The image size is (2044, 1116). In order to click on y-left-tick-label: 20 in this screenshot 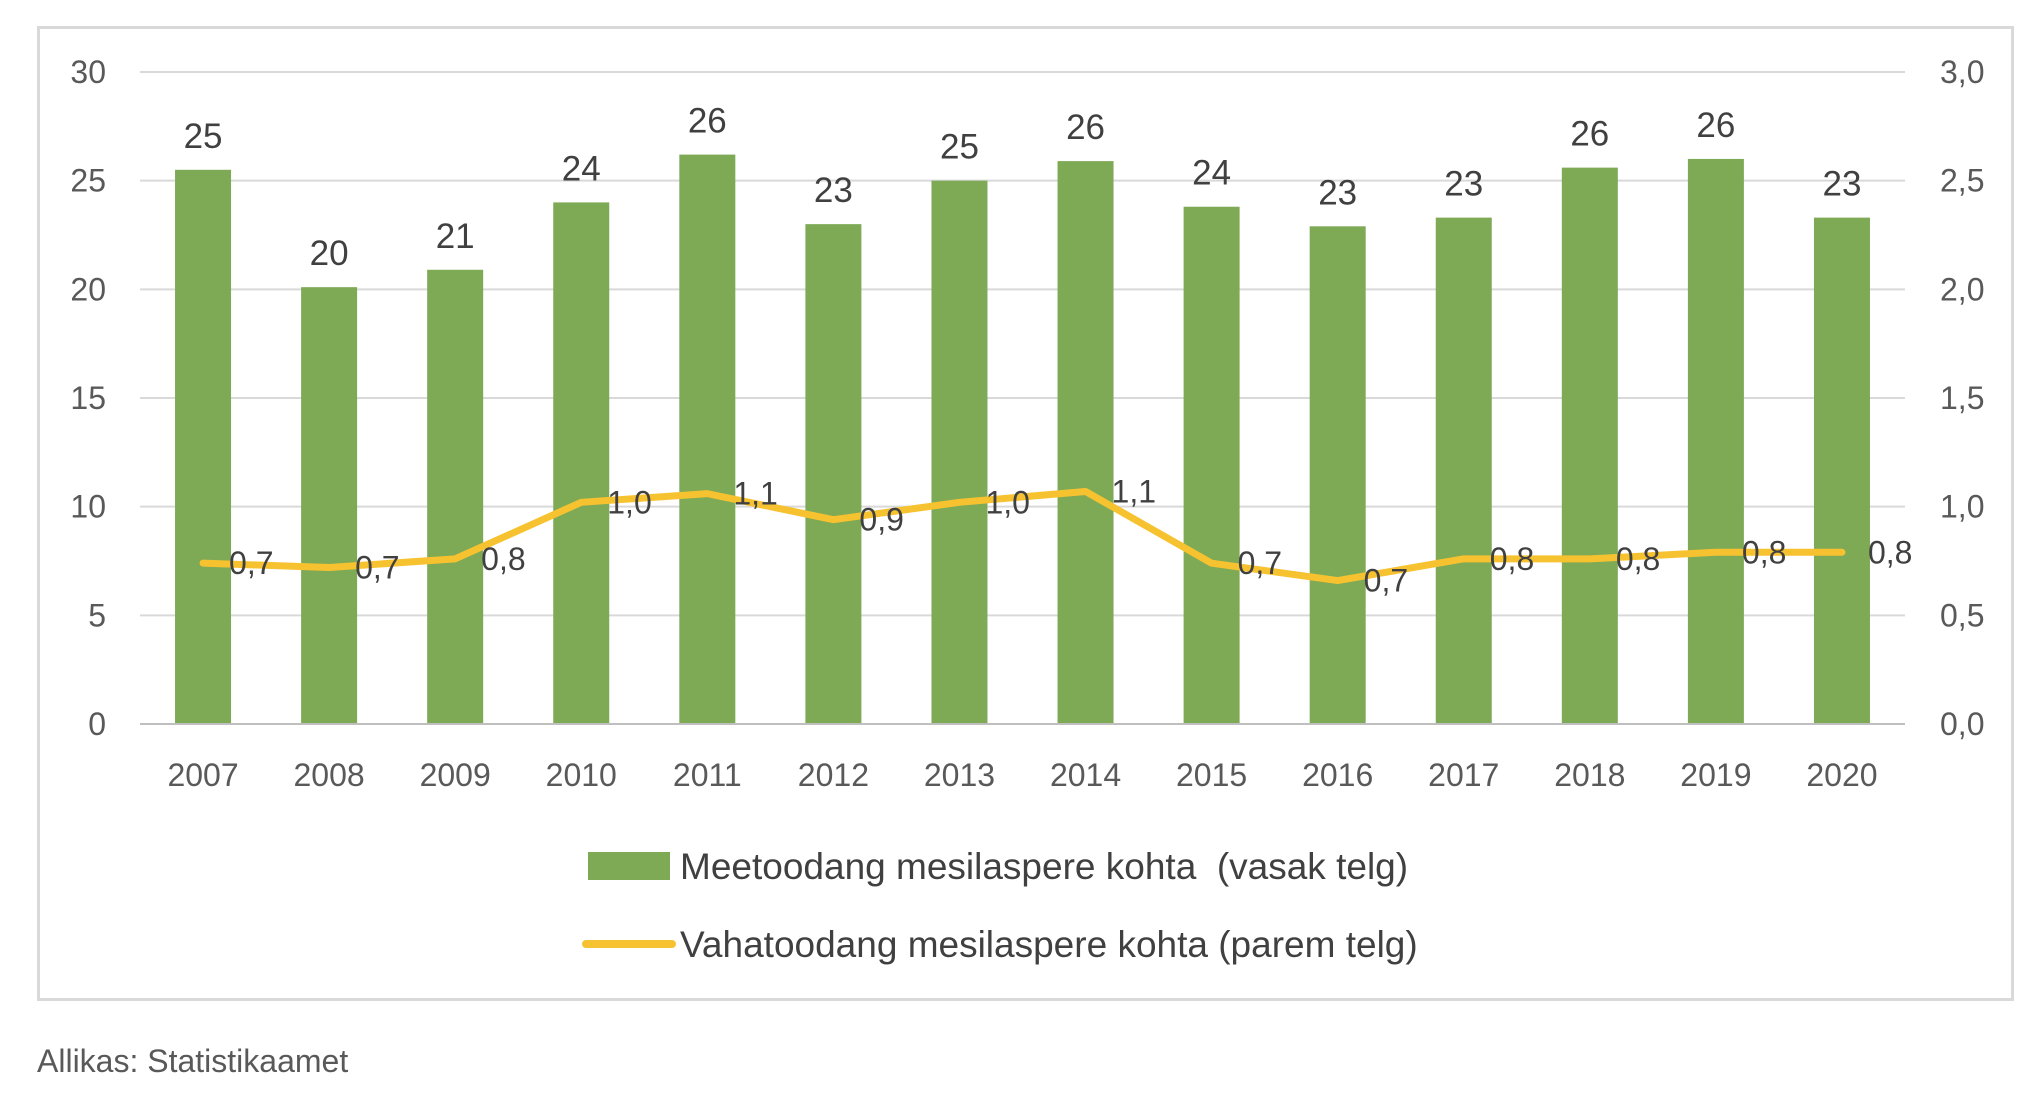, I will do `click(88, 289)`.